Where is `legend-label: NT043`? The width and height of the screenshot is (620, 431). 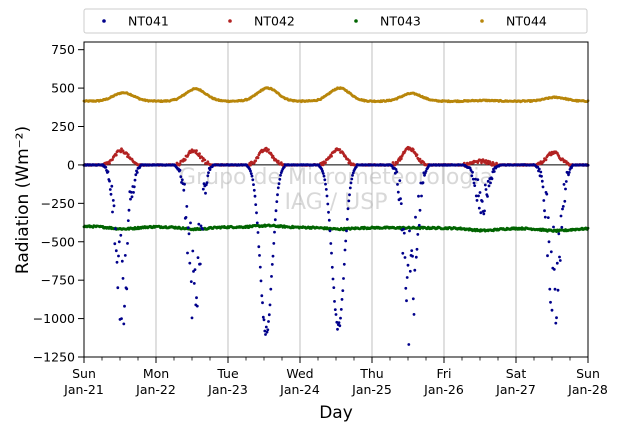
legend-label: NT043 is located at coordinates (400, 21).